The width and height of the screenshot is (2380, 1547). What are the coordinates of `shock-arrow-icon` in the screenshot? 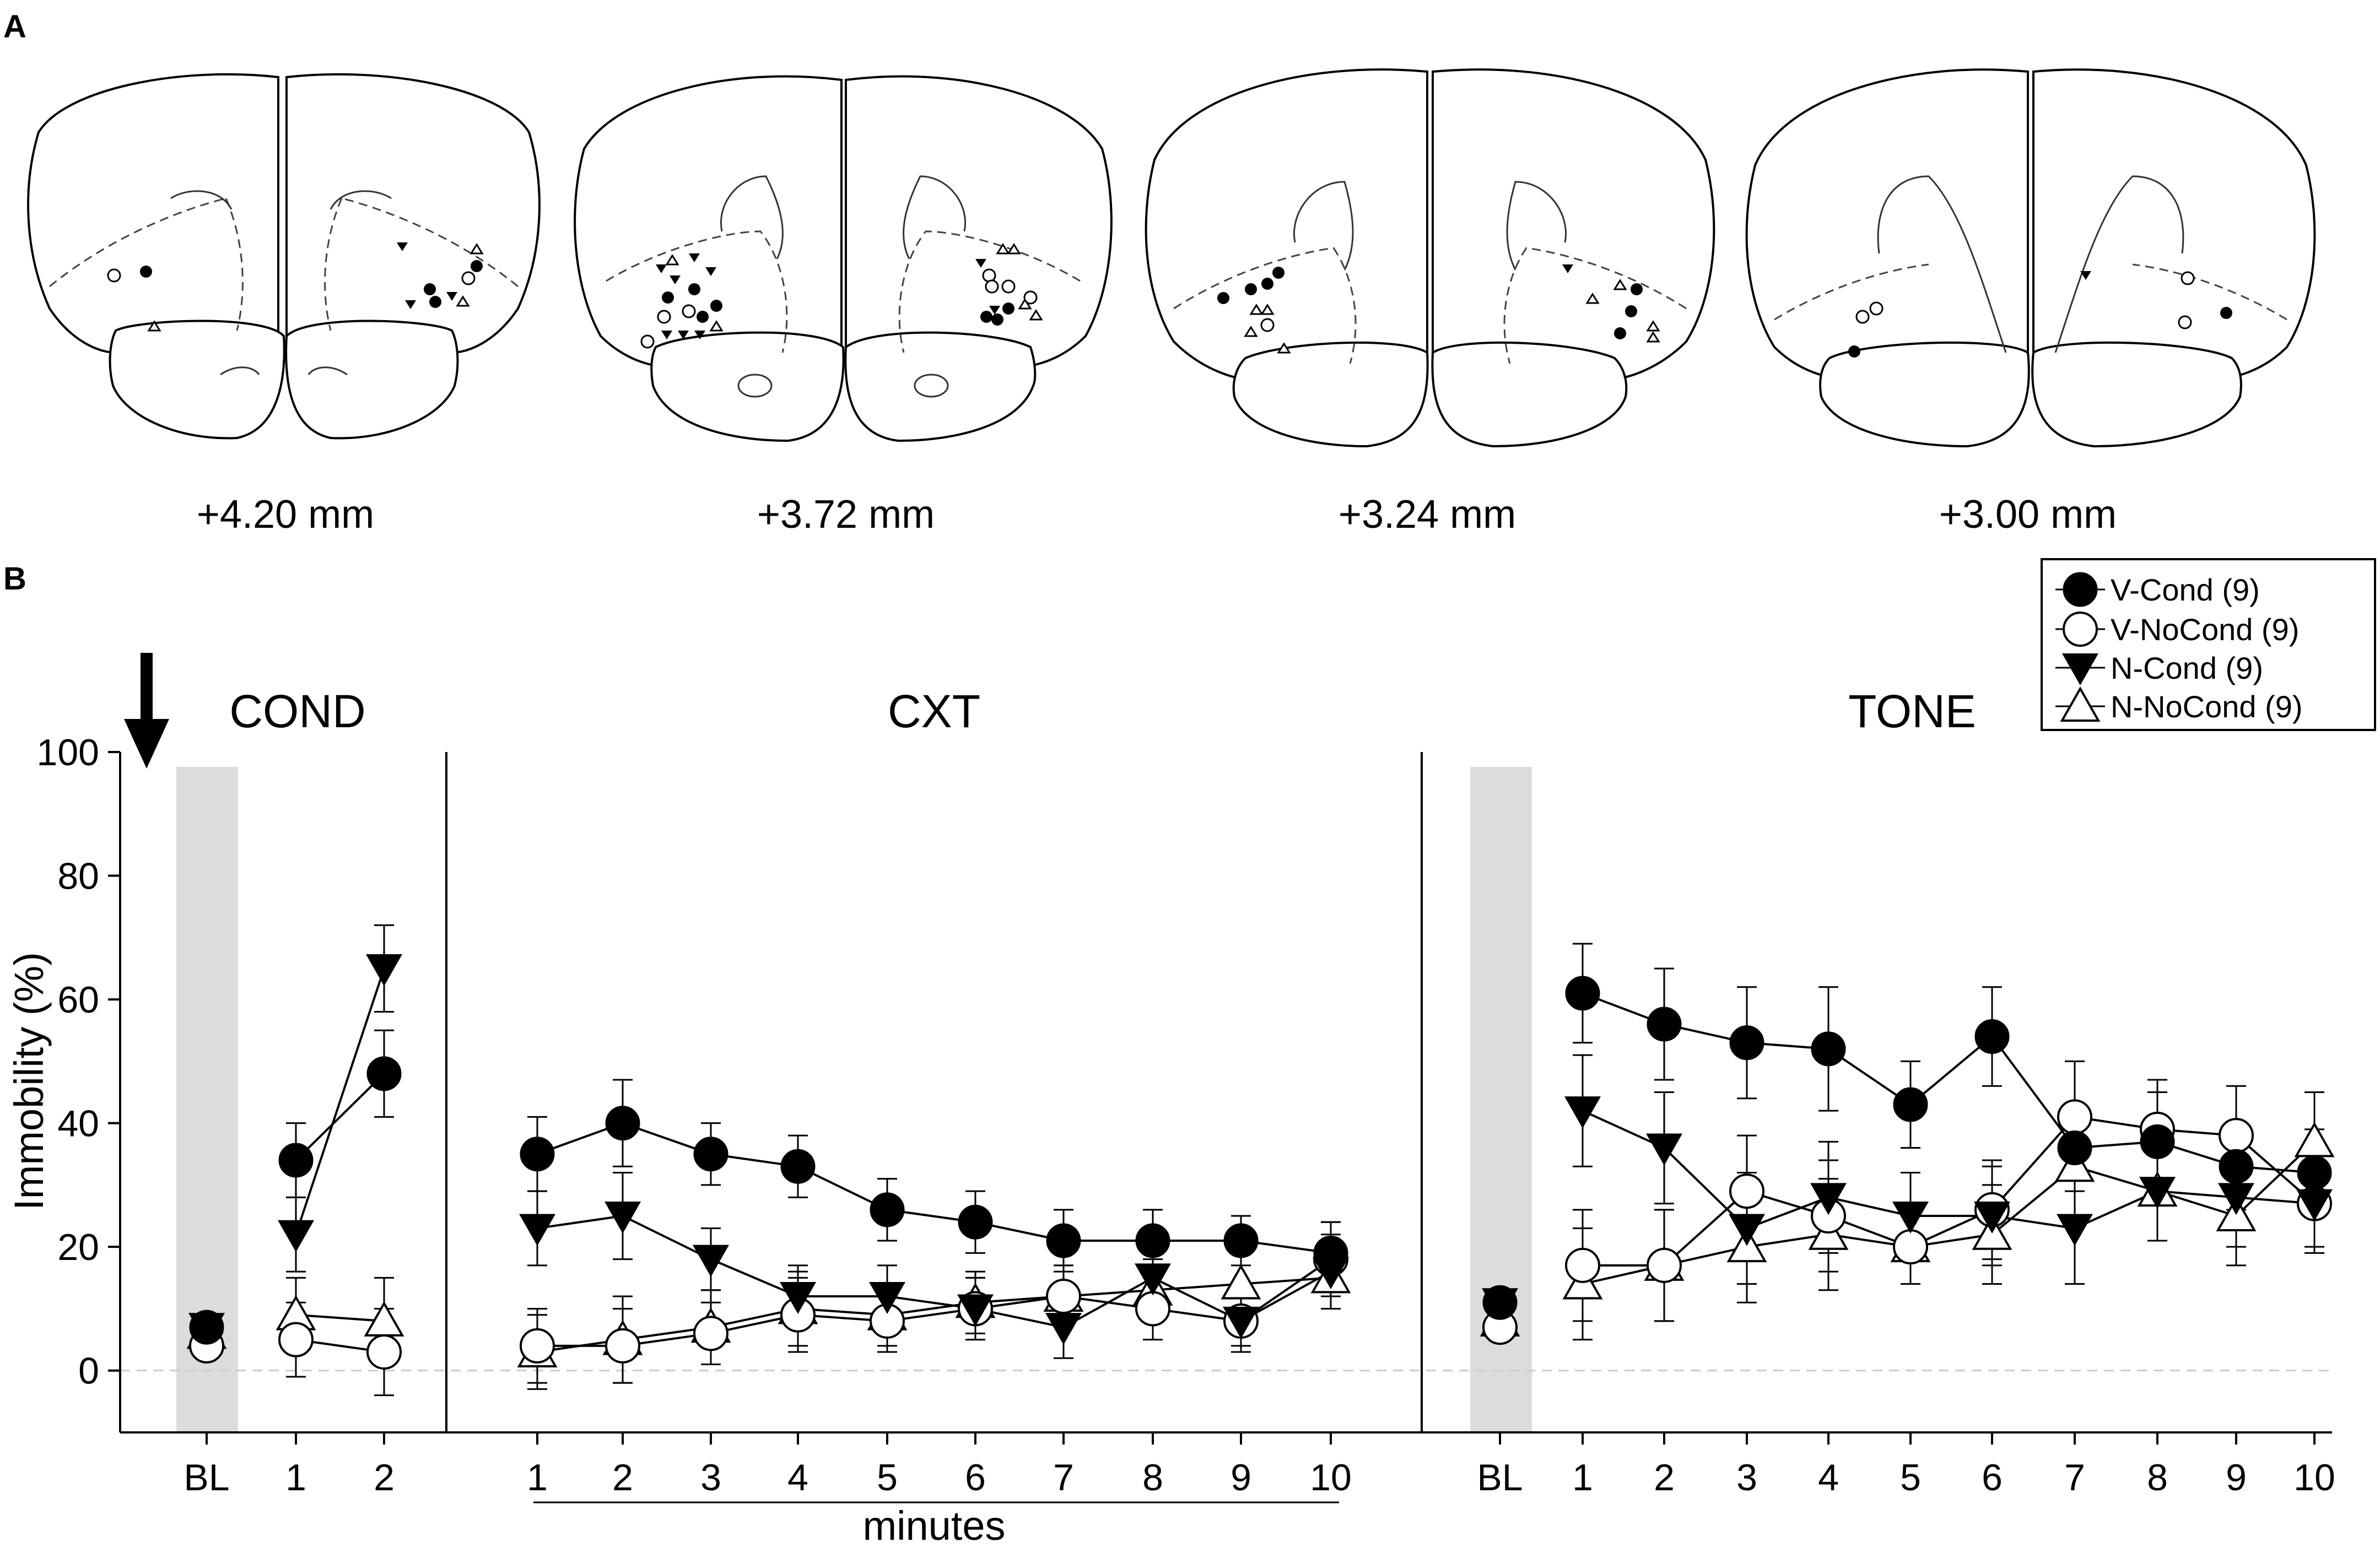 It's located at (147, 711).